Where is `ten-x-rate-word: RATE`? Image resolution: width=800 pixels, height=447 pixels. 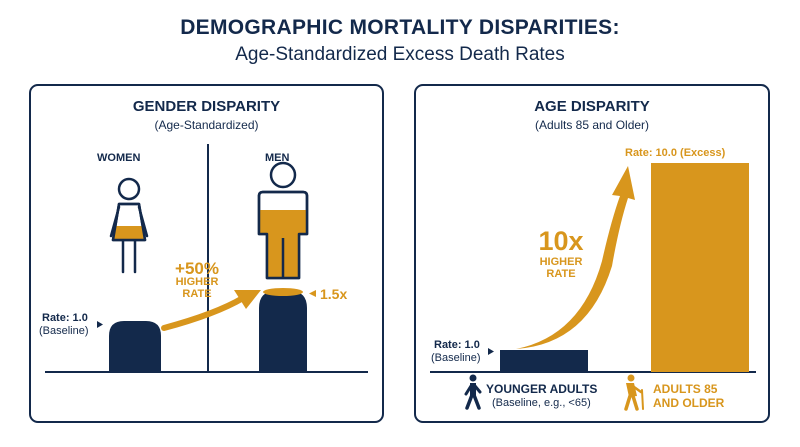 ten-x-rate-word: RATE is located at coordinates (561, 274).